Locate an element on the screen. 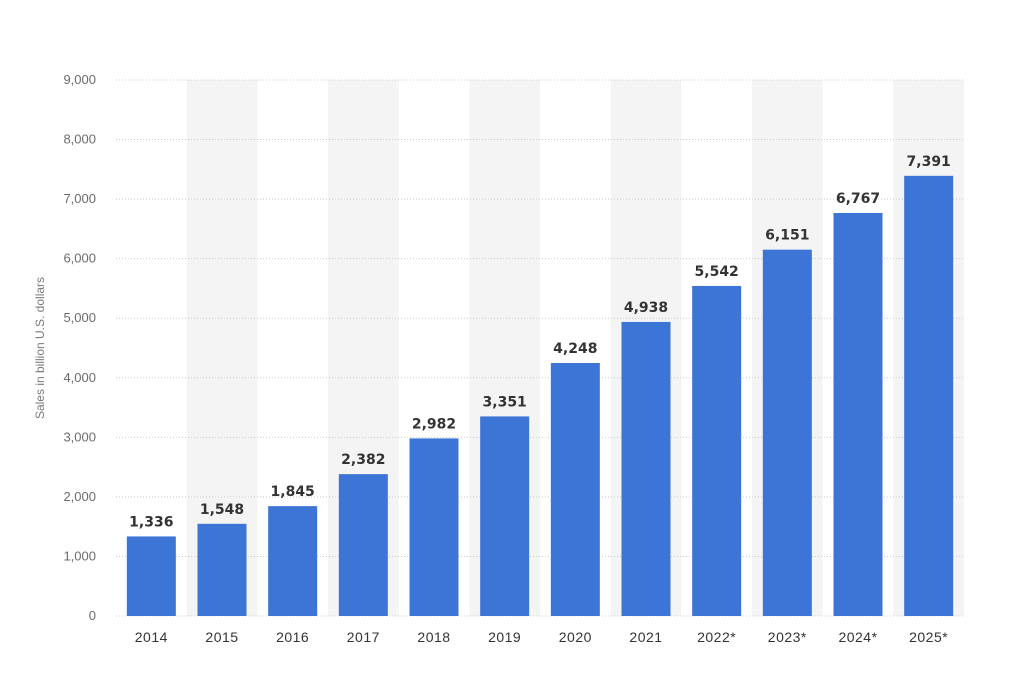 The height and width of the screenshot is (676, 1024). y-tick-label: 8,000 is located at coordinates (79, 139).